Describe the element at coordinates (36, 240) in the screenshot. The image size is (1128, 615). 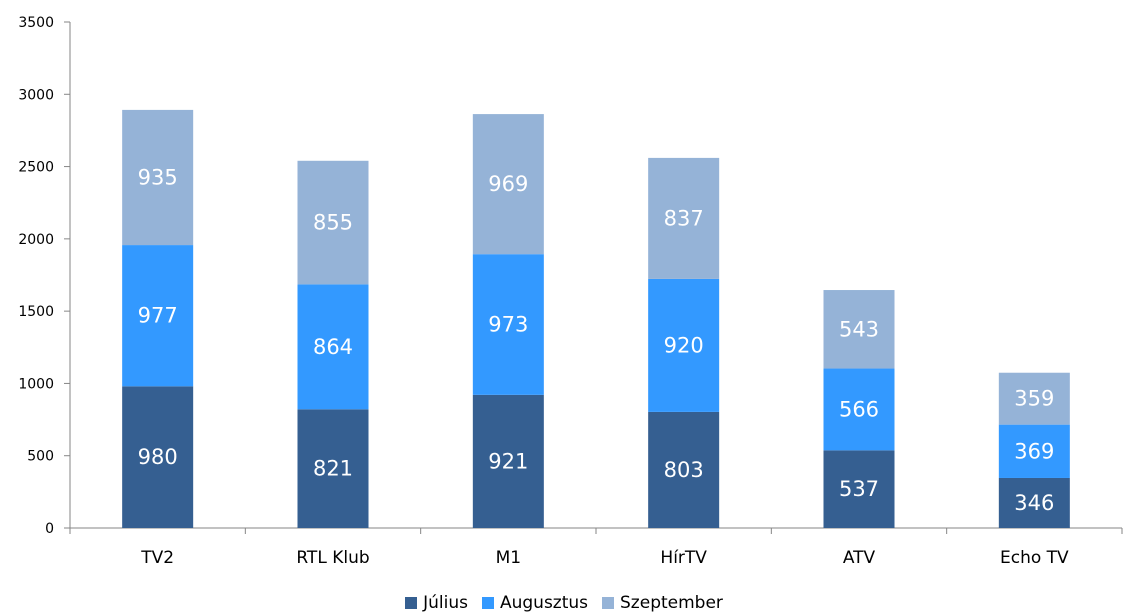
I see `y-tick-label: 2000` at that location.